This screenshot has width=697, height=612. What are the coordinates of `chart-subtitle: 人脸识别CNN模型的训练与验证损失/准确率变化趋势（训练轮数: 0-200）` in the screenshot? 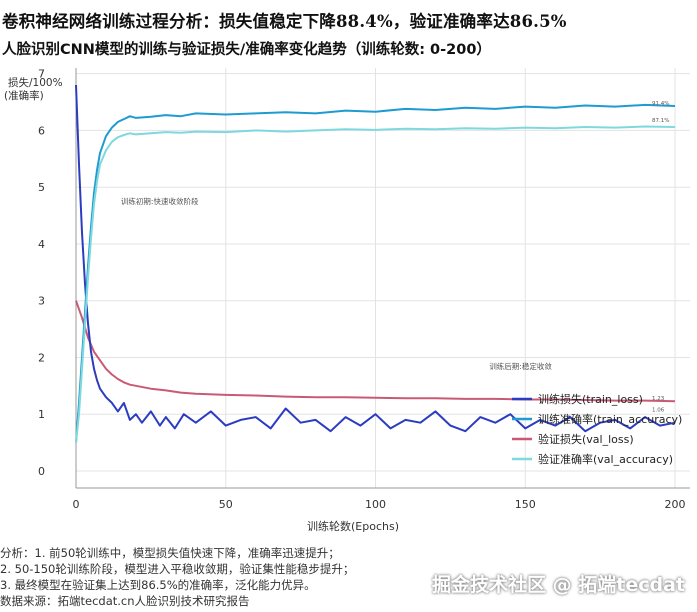 It's located at (246, 50).